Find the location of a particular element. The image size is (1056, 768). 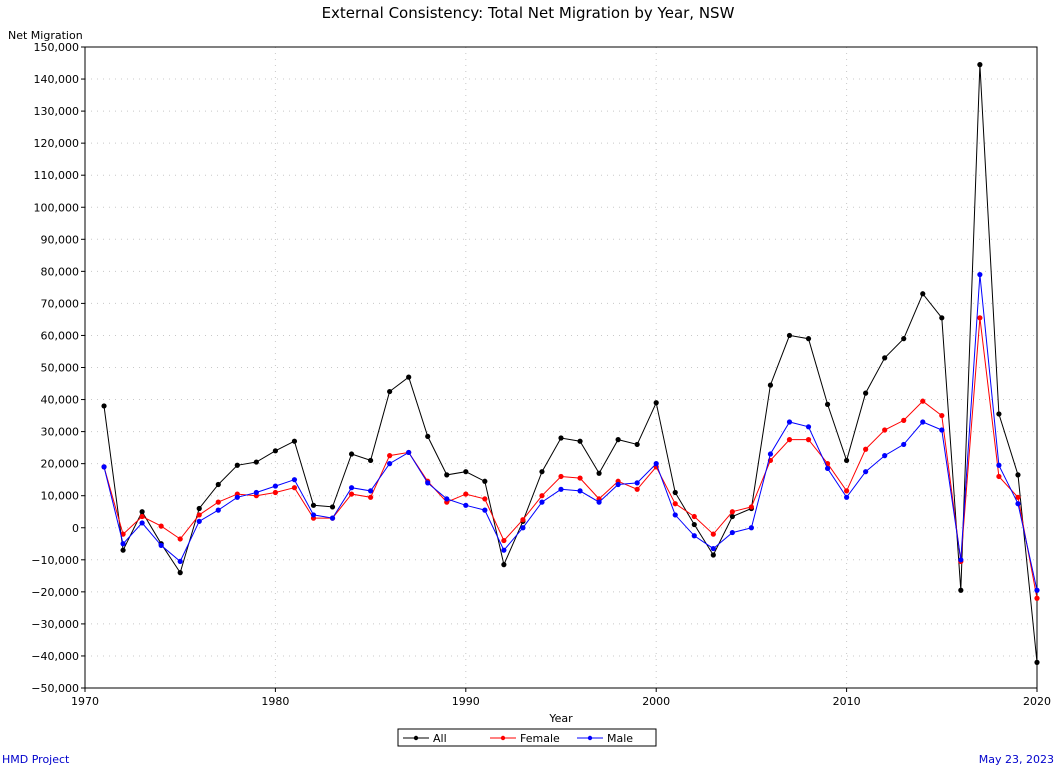

legend-label-male: Male is located at coordinates (620, 738).